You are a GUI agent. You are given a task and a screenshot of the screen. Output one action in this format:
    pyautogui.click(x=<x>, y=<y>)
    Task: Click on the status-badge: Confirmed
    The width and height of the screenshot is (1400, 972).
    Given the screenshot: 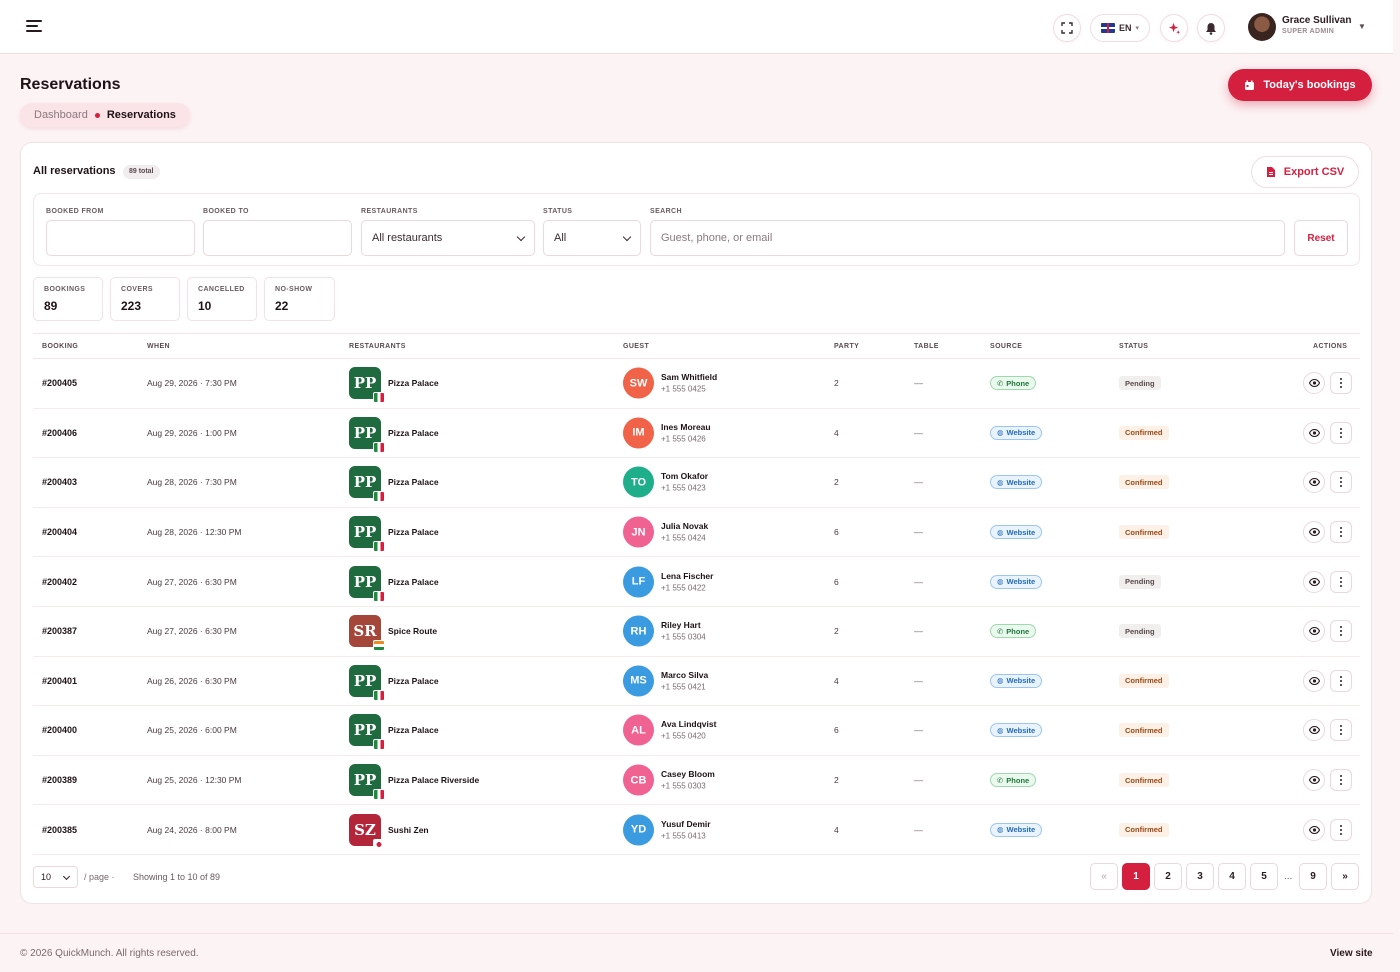 What is the action you would take?
    pyautogui.click(x=1144, y=482)
    